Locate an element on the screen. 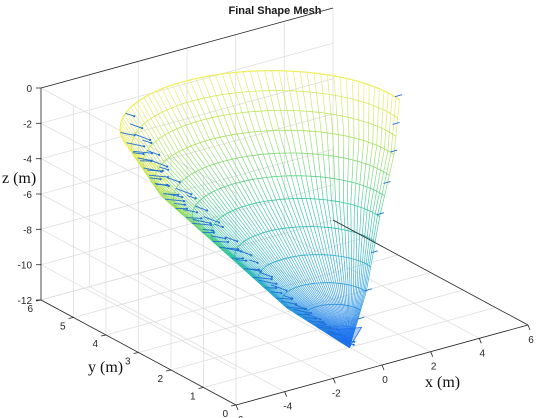 This screenshot has width=550, height=418. grid-line-wall-back-z is located at coordinates (187, 83).